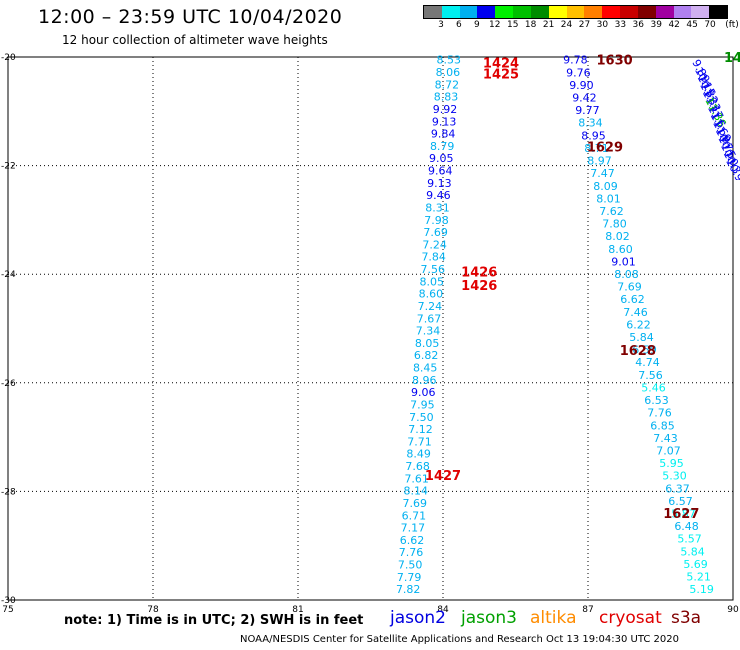 The image size is (740, 650). What do you see at coordinates (614, 61) in the screenshot?
I see `pass-time-label: 1630` at bounding box center [614, 61].